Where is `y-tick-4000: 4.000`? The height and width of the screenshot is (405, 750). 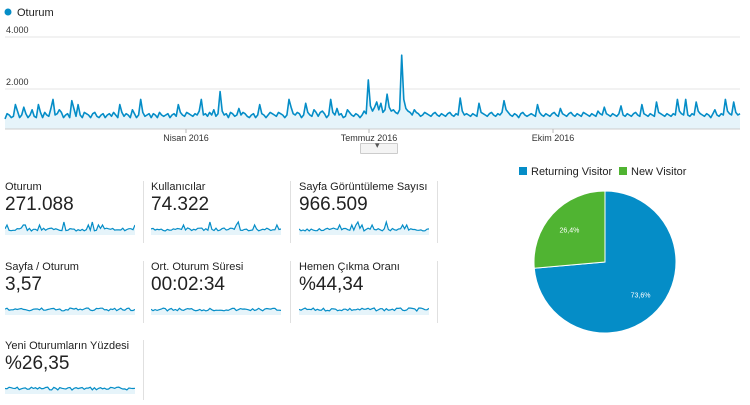 y-tick-4000: 4.000 is located at coordinates (17, 30).